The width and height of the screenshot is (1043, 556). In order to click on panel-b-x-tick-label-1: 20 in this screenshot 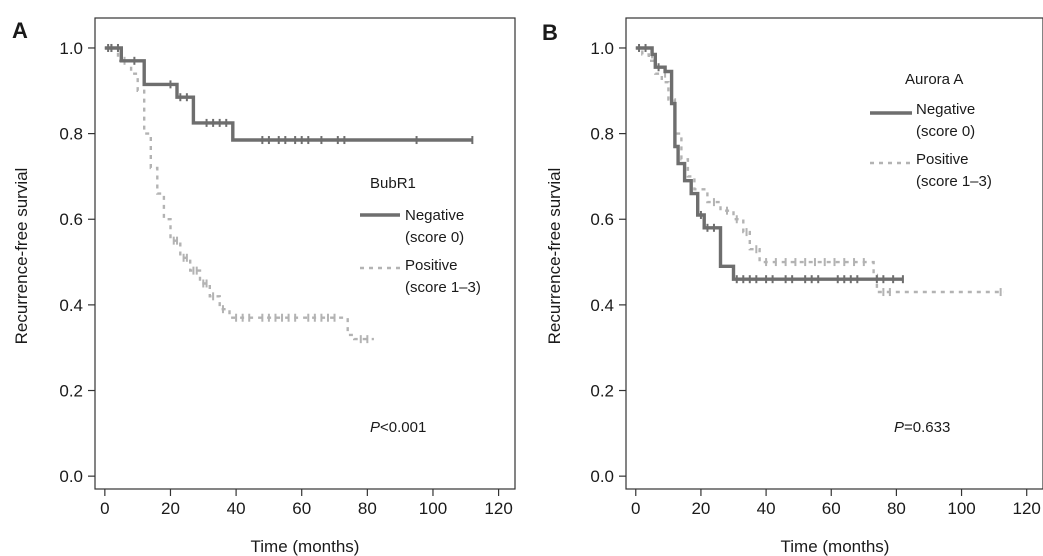, I will do `click(700, 508)`.